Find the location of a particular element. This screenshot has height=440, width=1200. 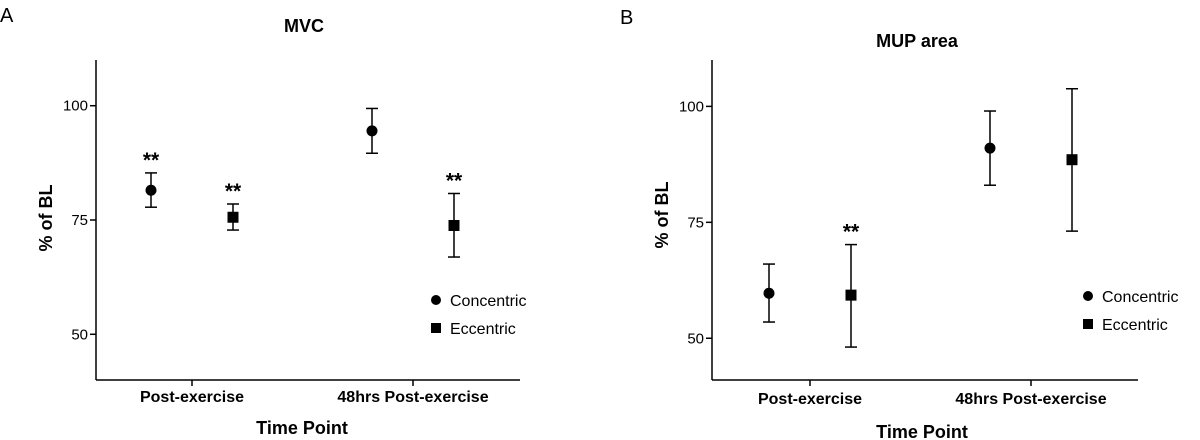

x-axis-label-b: Time Point is located at coordinates (922, 431).